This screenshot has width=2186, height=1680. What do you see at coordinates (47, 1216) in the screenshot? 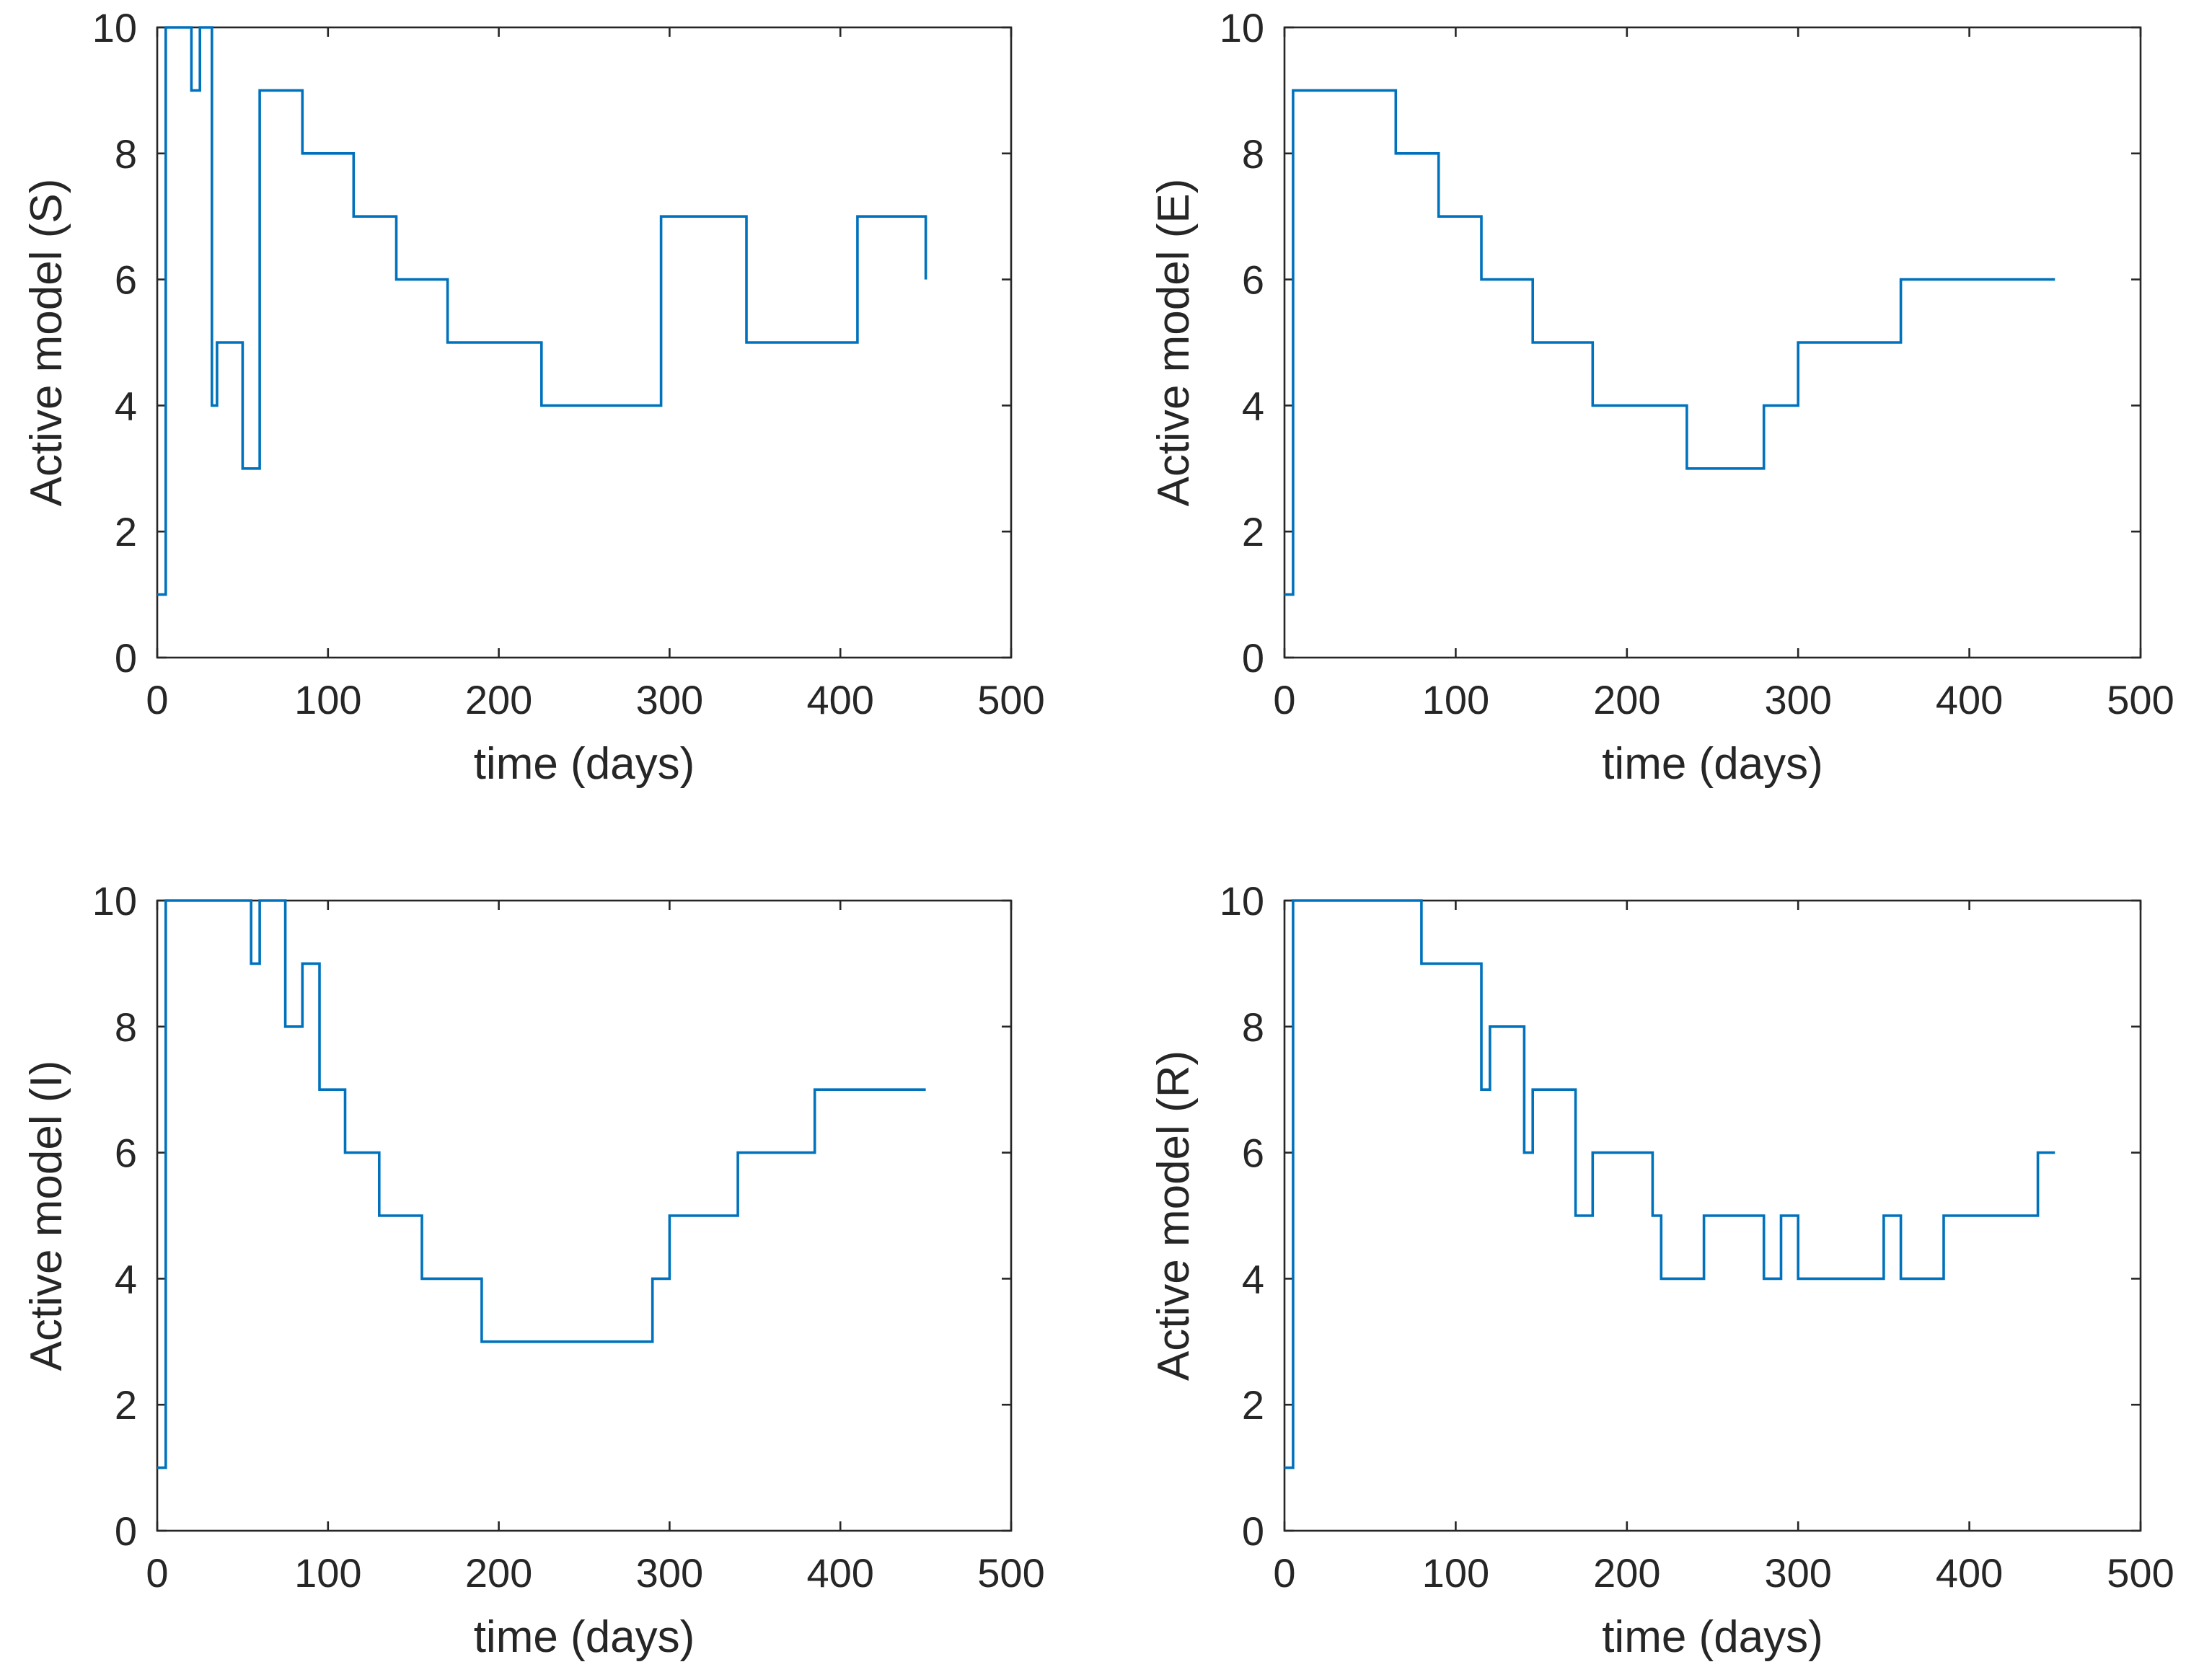
I see `y-axis-label: Active model (I)` at bounding box center [47, 1216].